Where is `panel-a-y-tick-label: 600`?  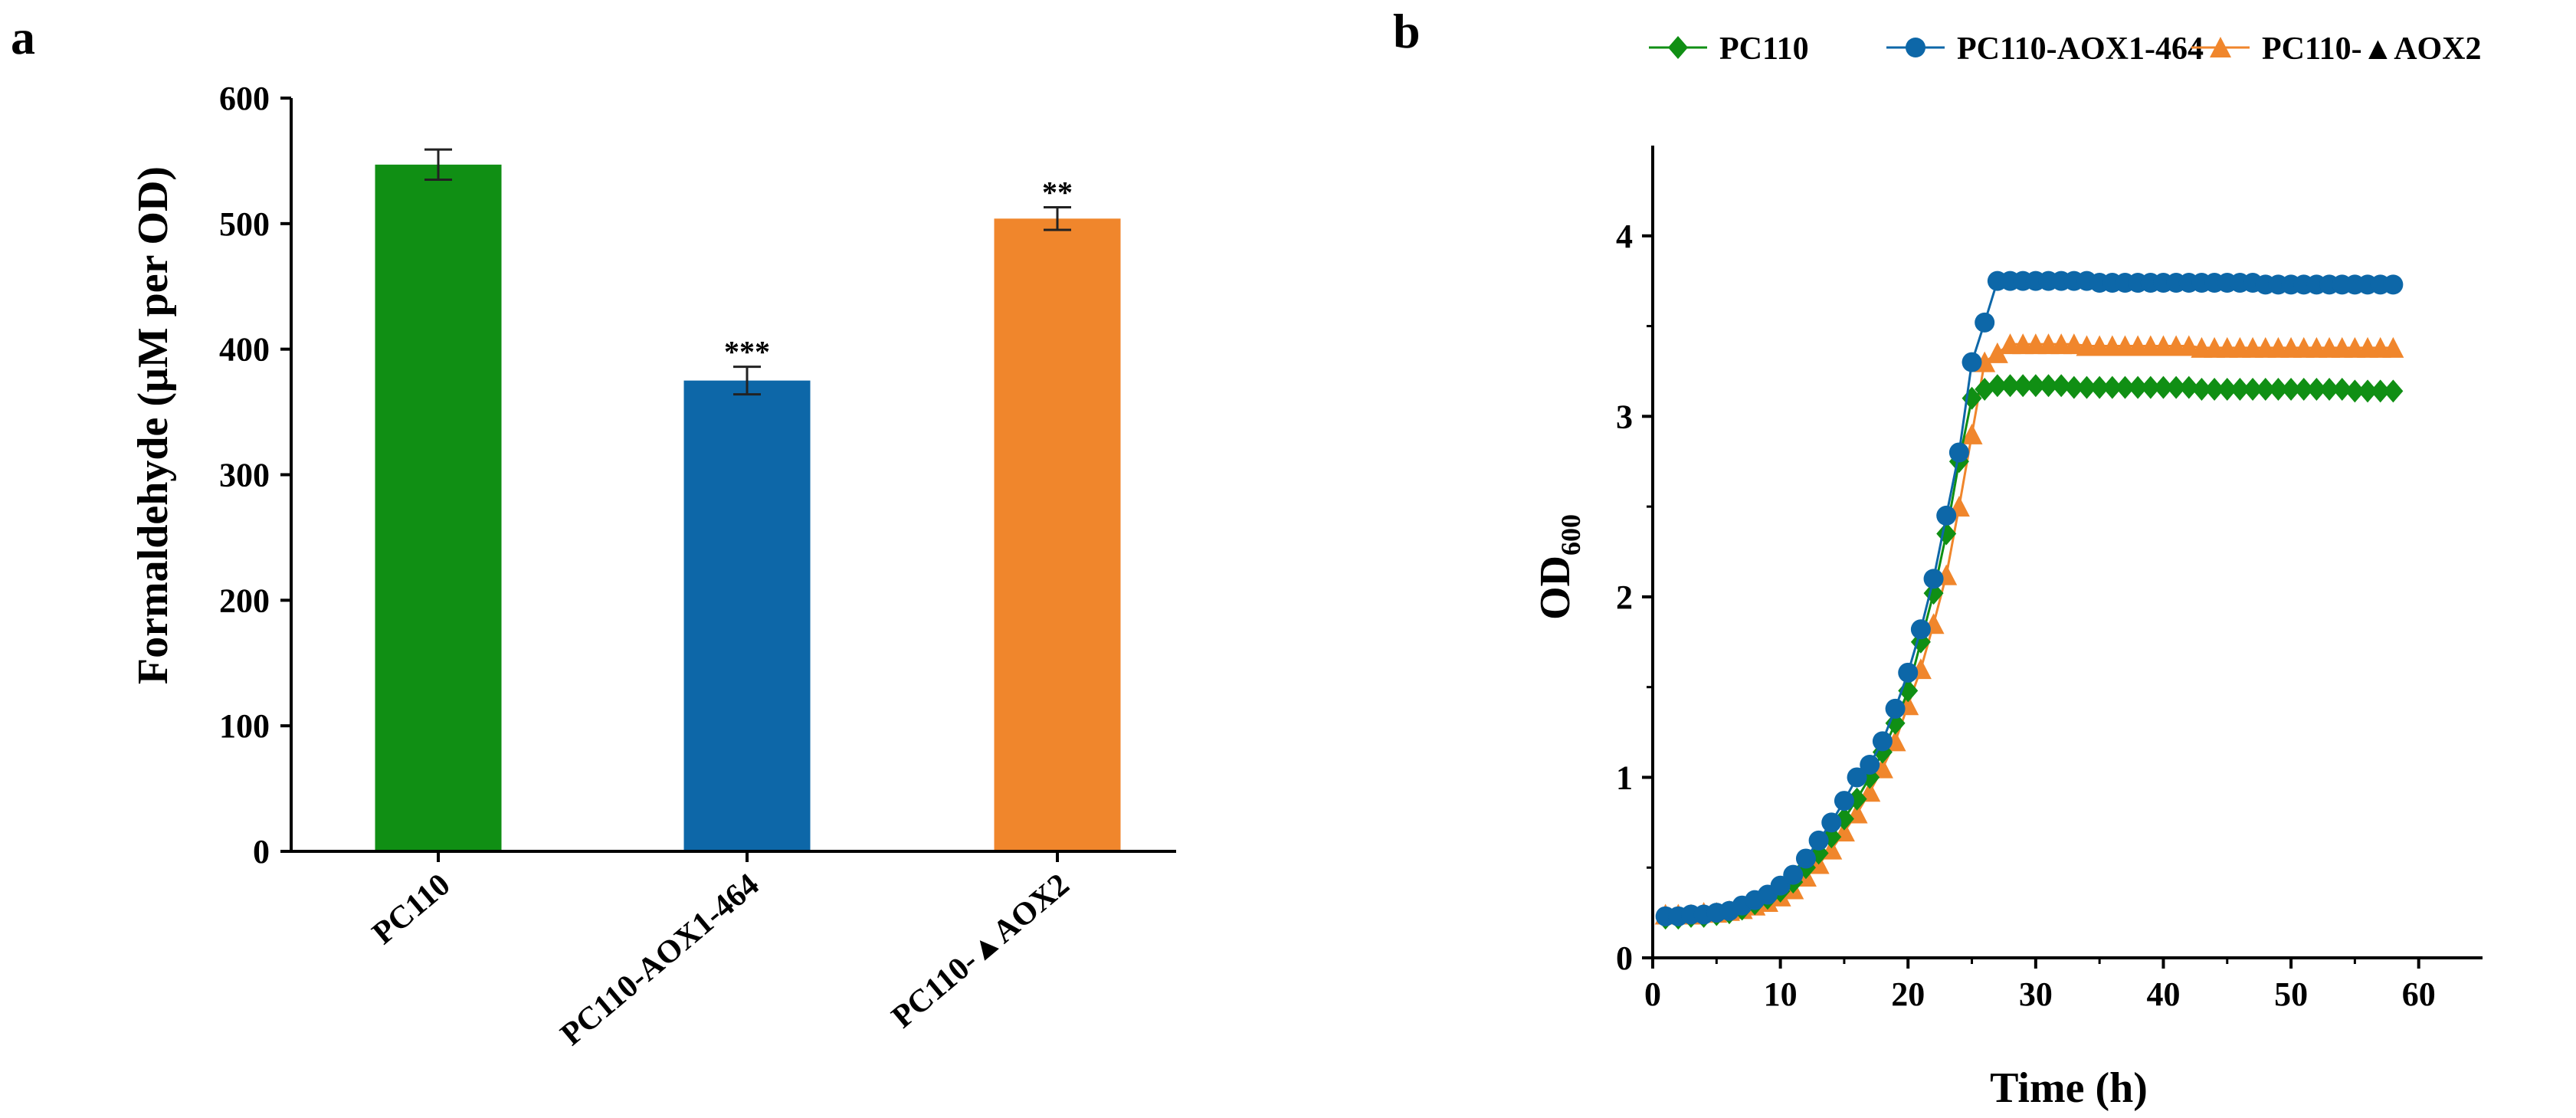 panel-a-y-tick-label: 600 is located at coordinates (245, 98).